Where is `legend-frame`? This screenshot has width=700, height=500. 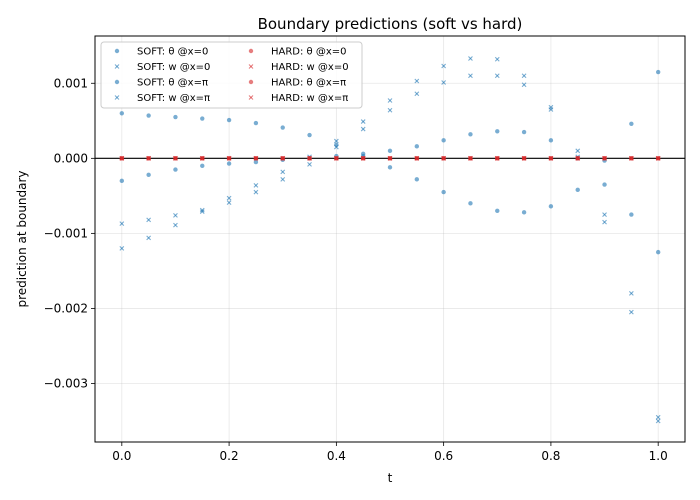 legend-frame is located at coordinates (231, 75).